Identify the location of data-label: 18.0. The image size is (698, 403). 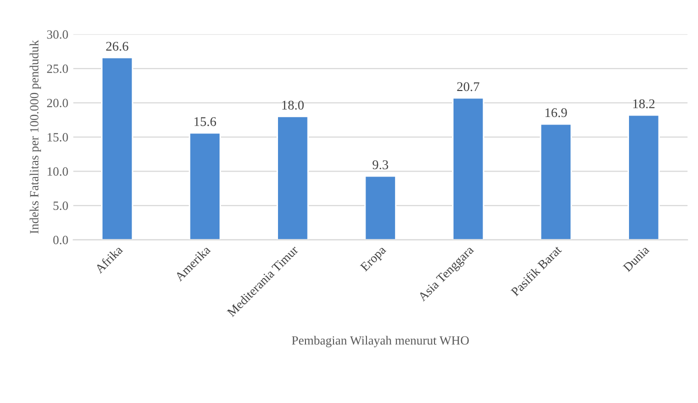
(293, 105).